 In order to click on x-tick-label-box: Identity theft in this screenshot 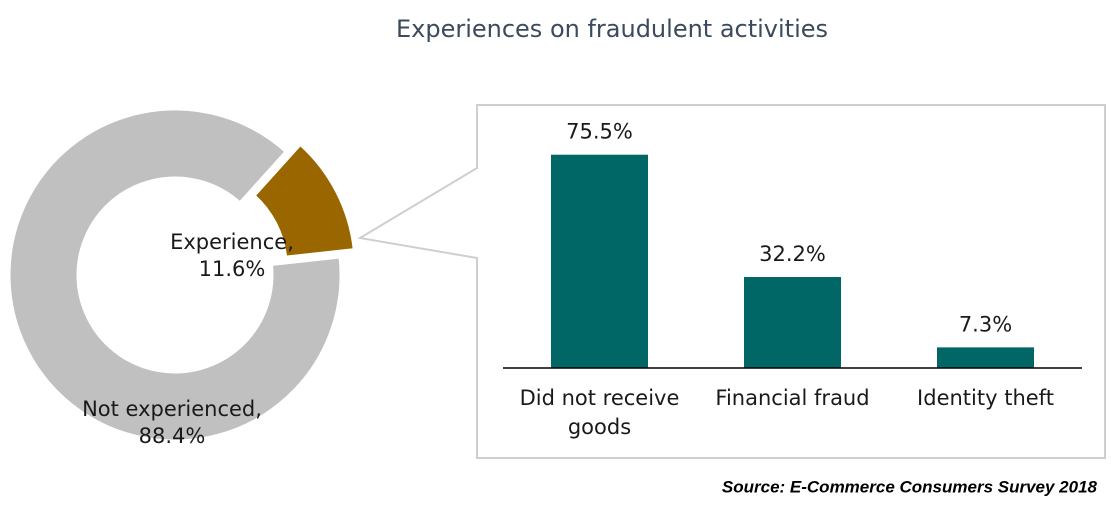, I will do `click(985, 398)`.